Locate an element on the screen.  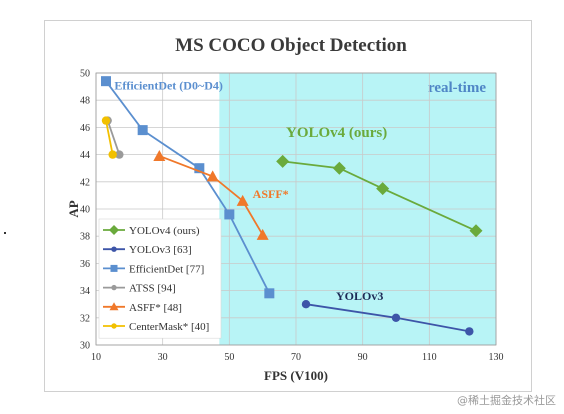
x-tick-label: 110 is located at coordinates (429, 357).